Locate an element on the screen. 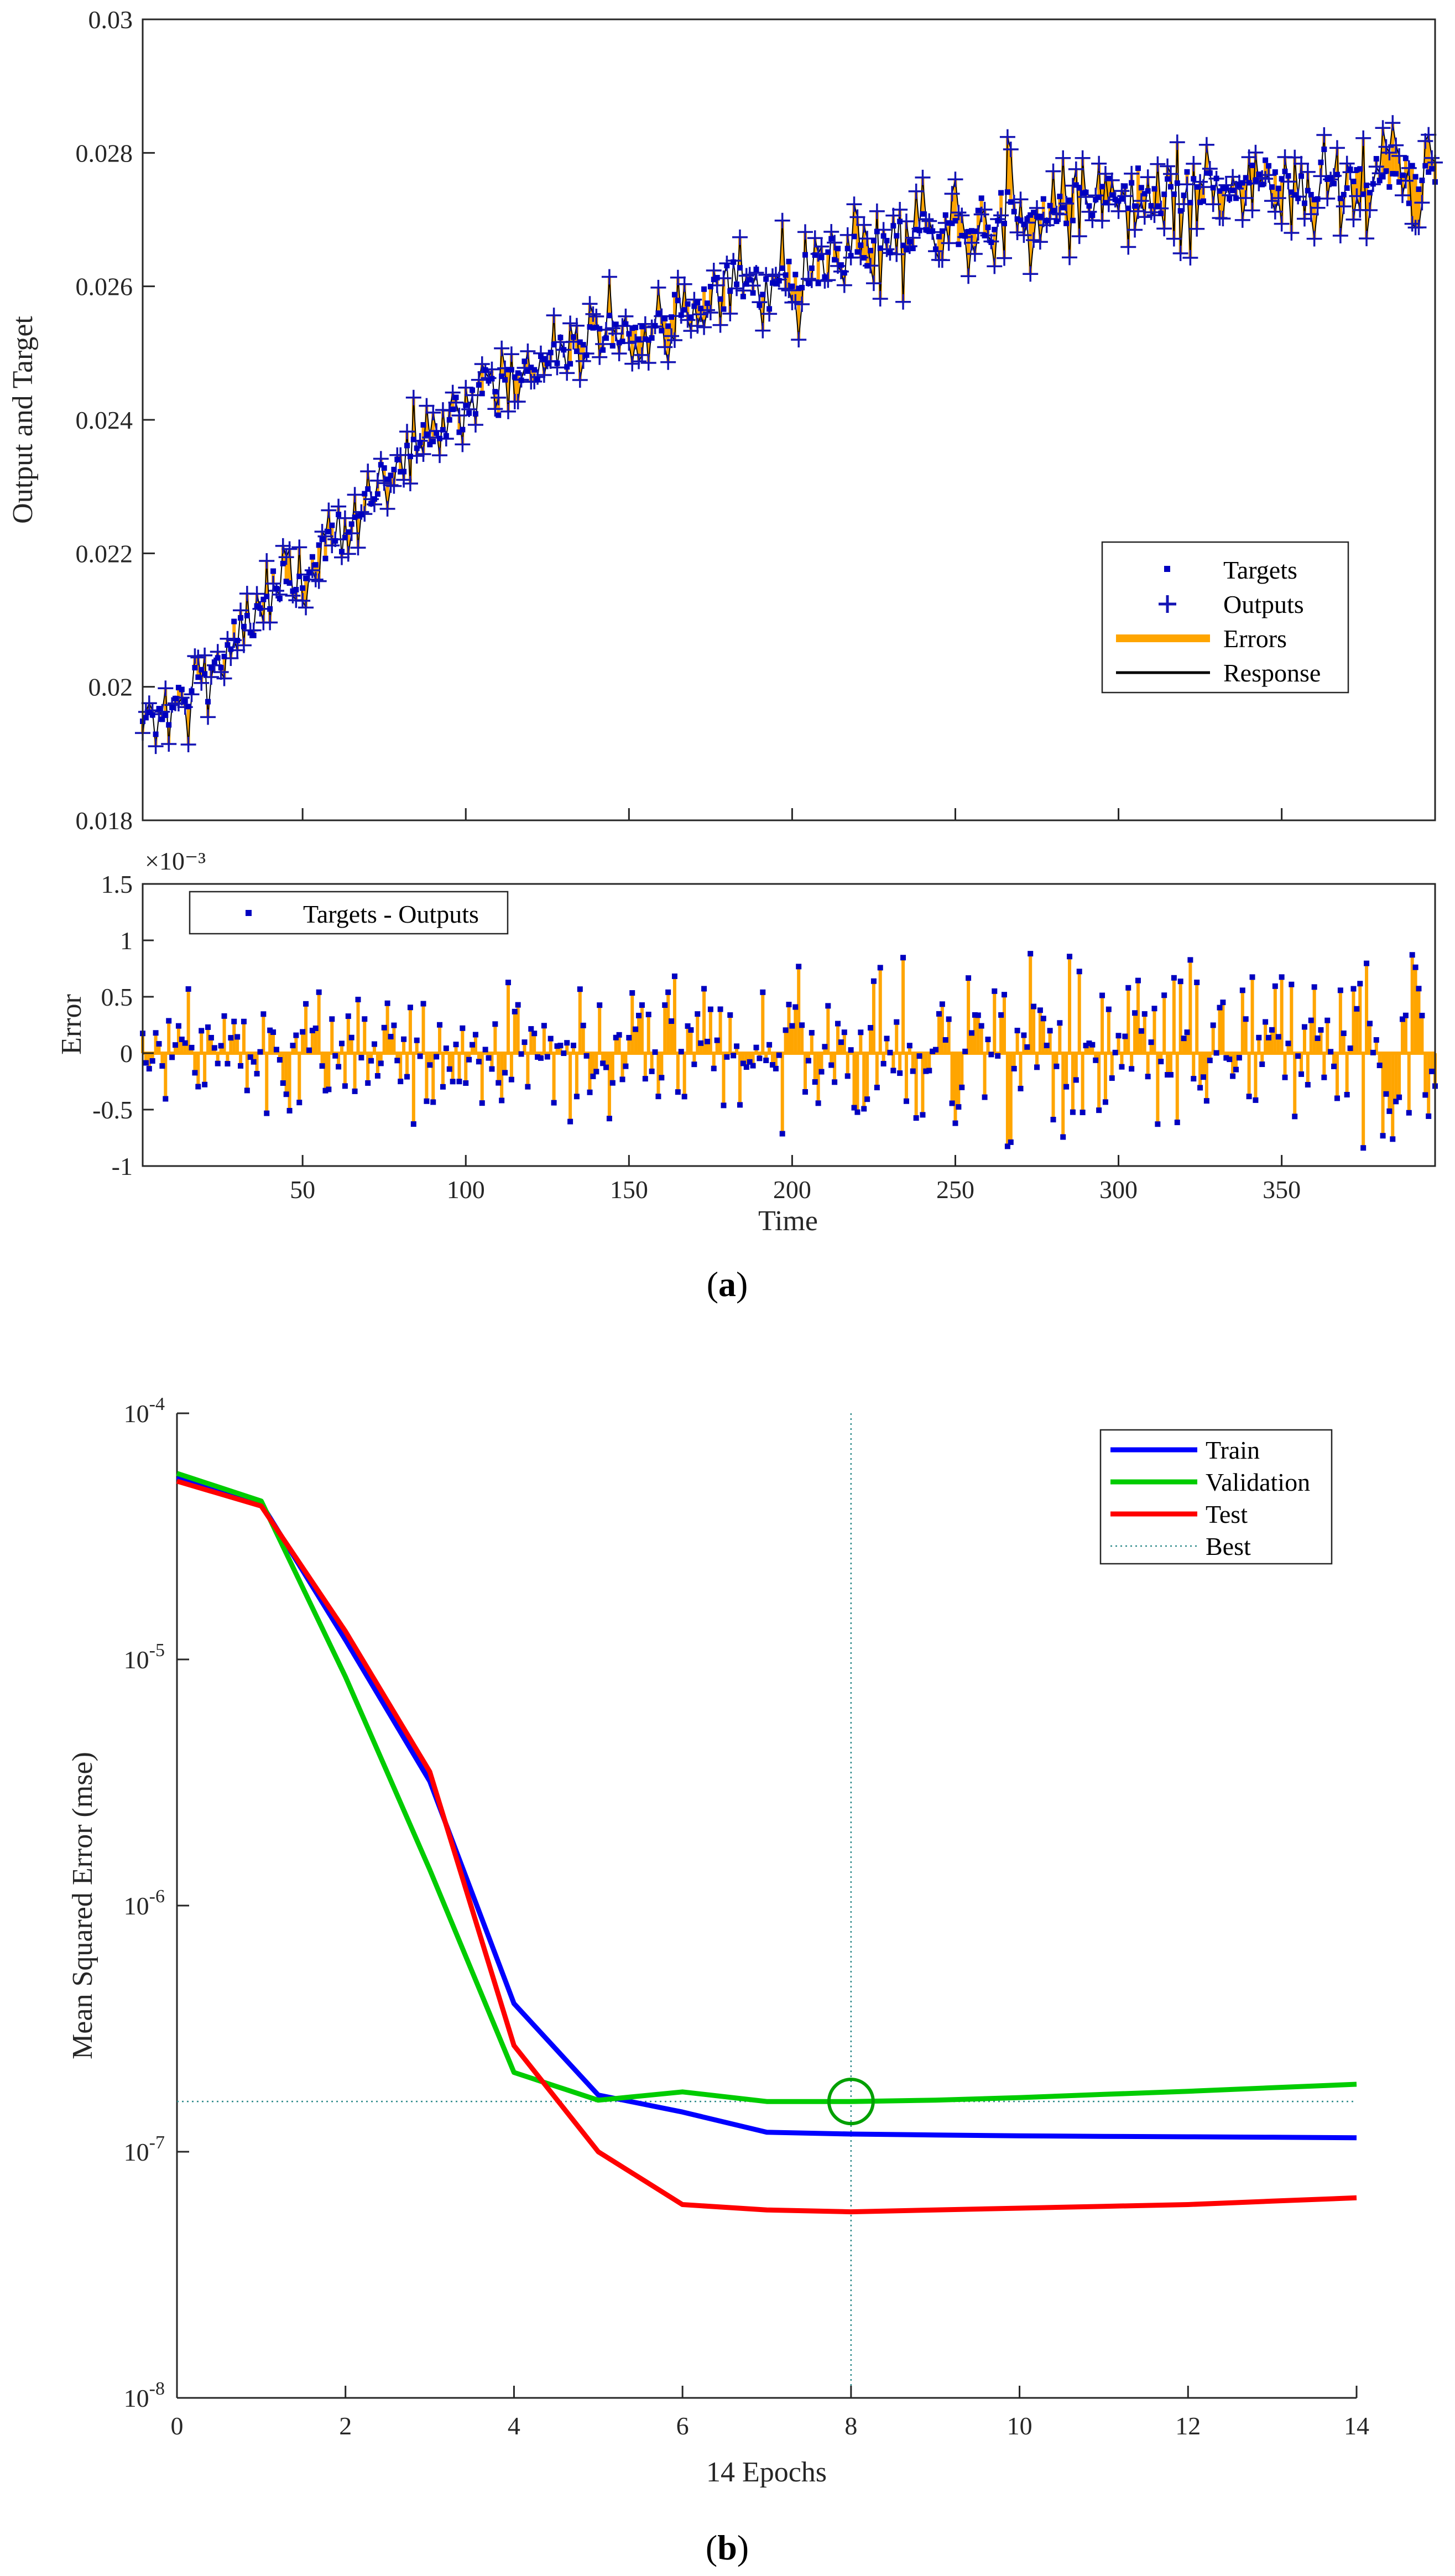 Image resolution: width=1455 pixels, height=2576 pixels. caption-a: (a) is located at coordinates (727, 1284).